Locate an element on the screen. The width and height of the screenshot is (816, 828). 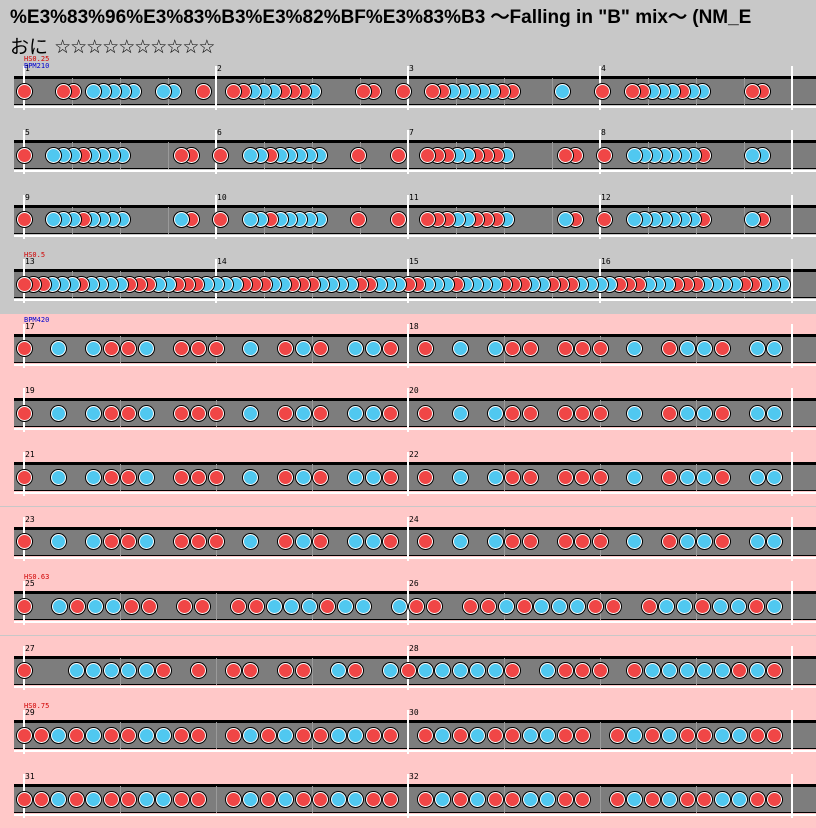
scroll-speed-label: HS0.63 is located at coordinates (37, 577).